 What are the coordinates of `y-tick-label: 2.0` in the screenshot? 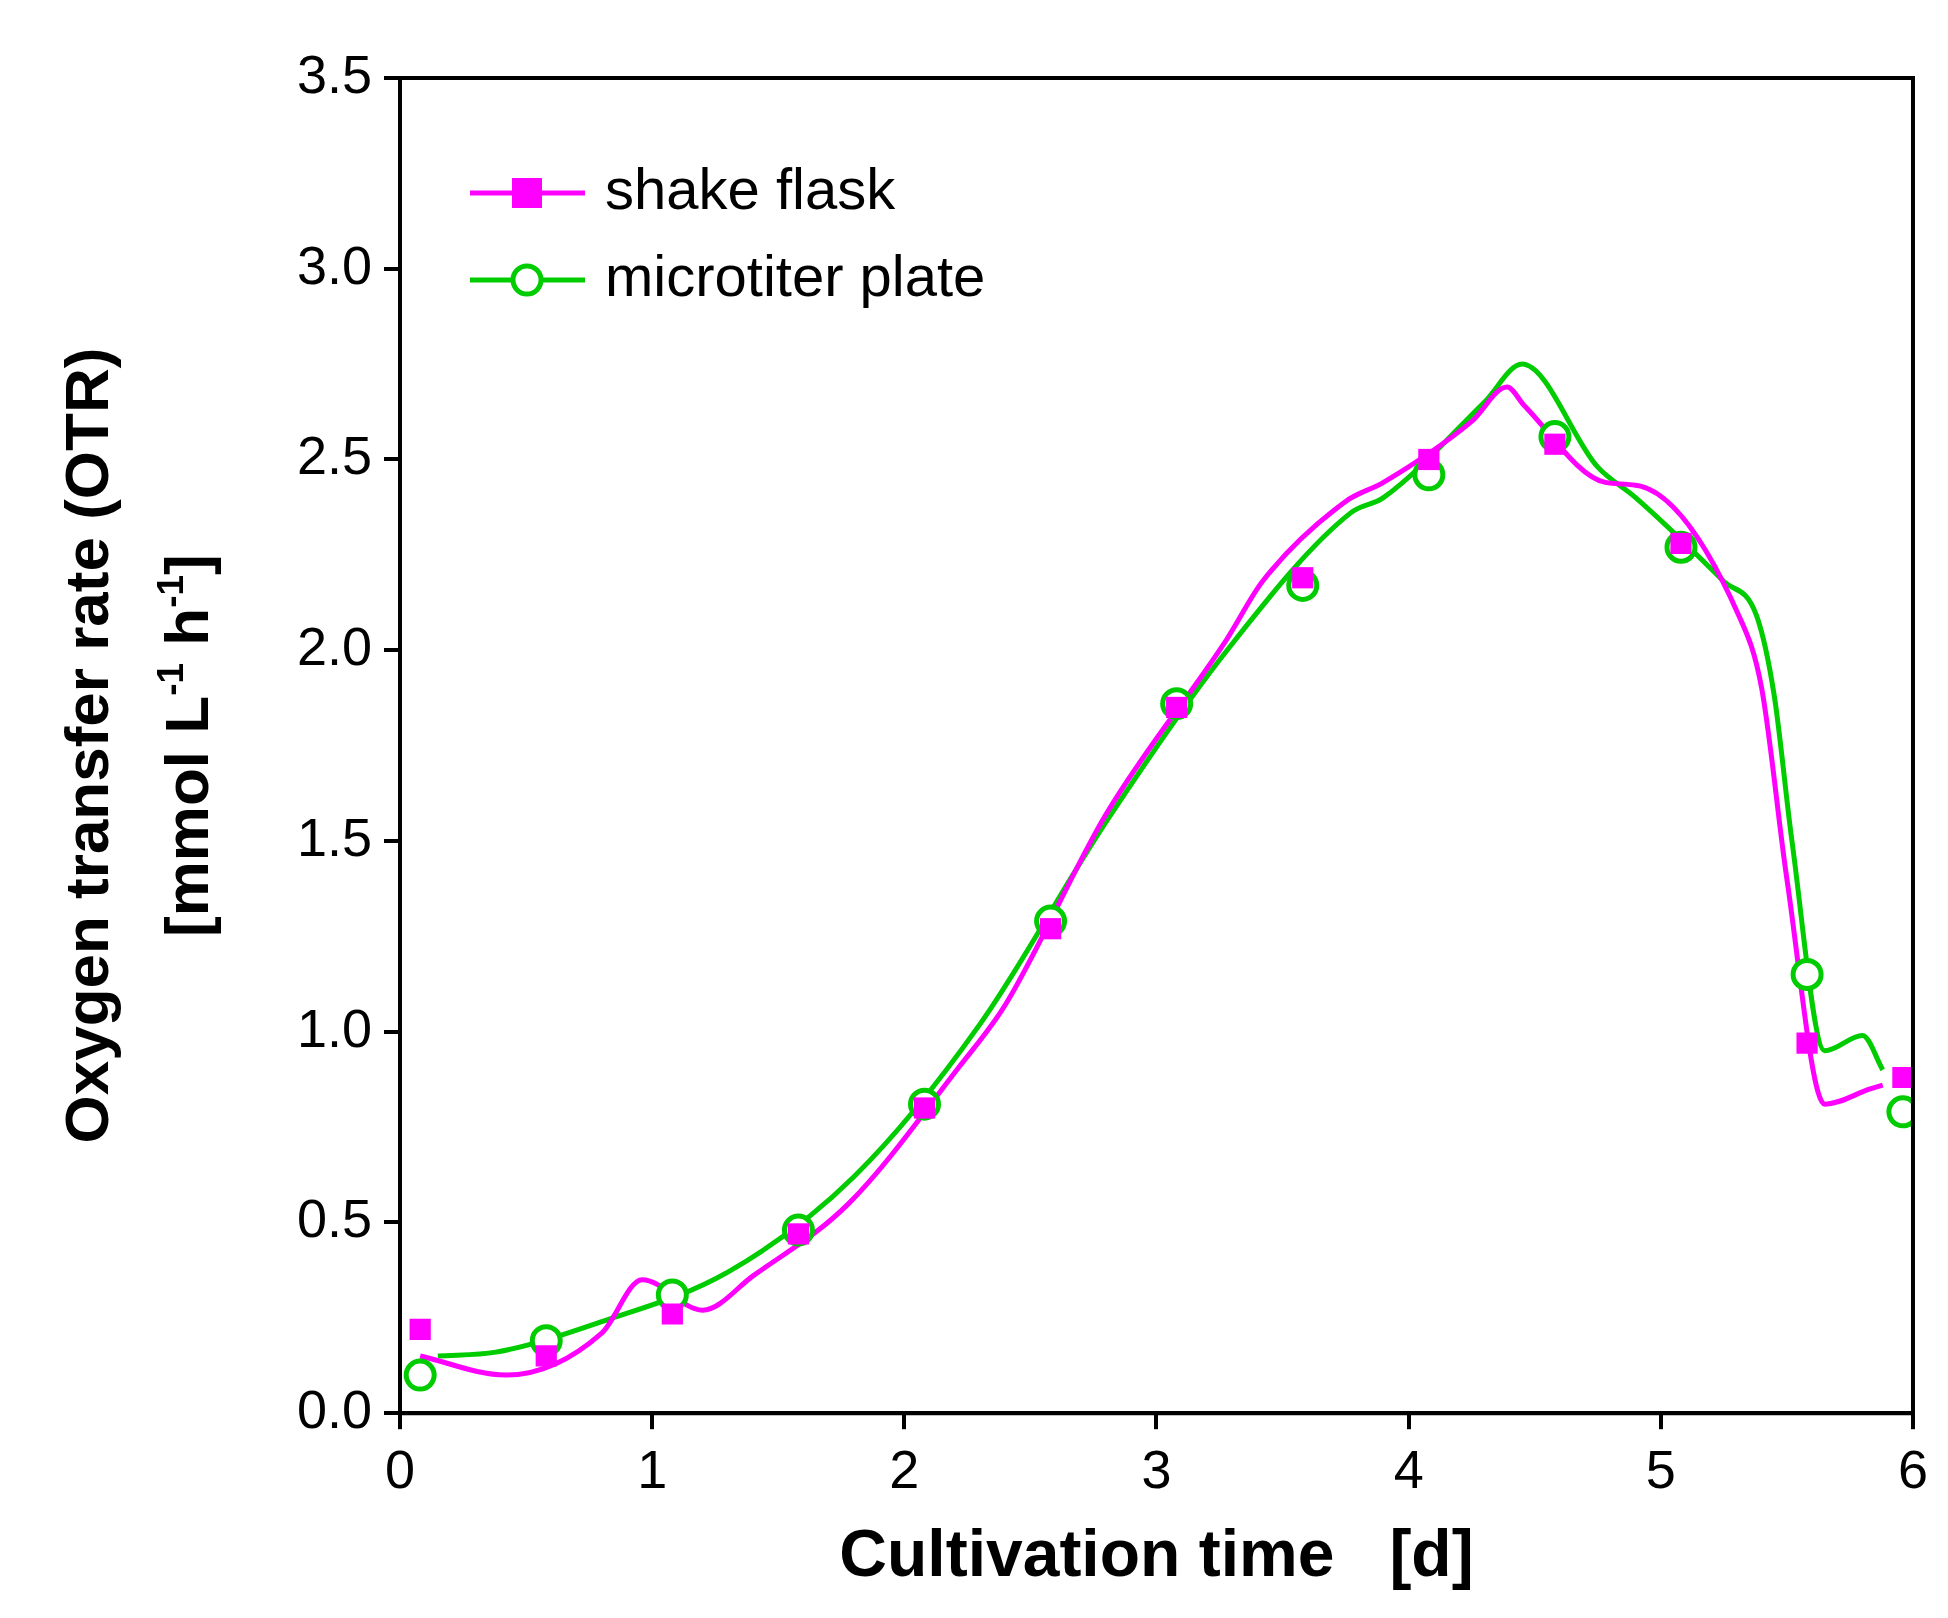 It's located at (334, 646).